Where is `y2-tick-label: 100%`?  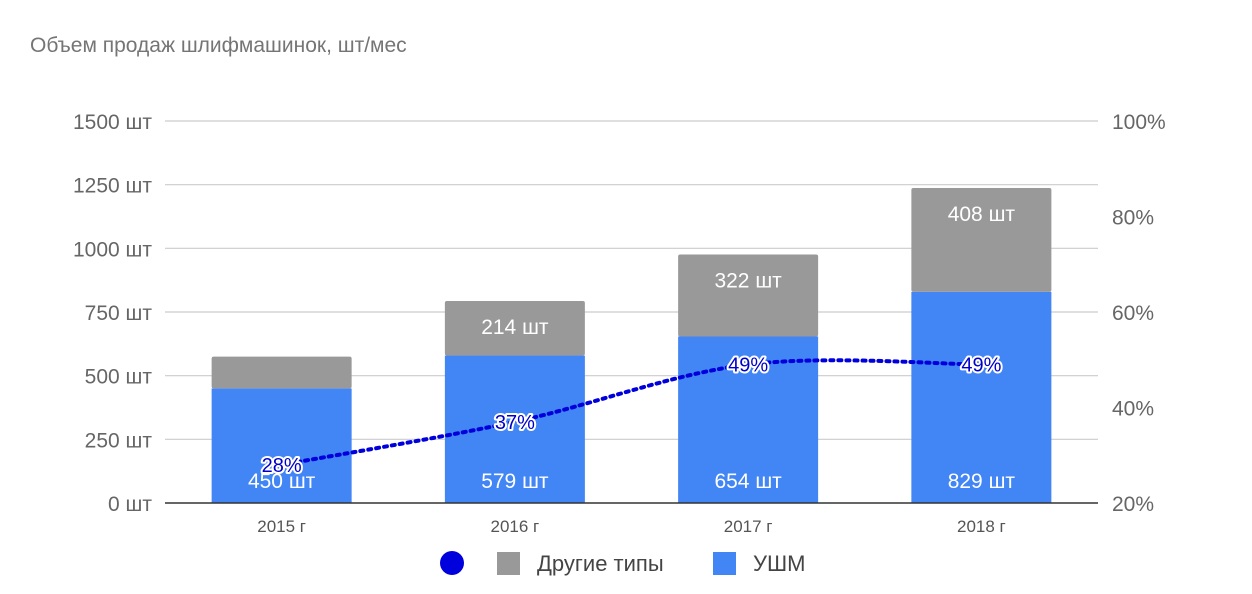 y2-tick-label: 100% is located at coordinates (1139, 122).